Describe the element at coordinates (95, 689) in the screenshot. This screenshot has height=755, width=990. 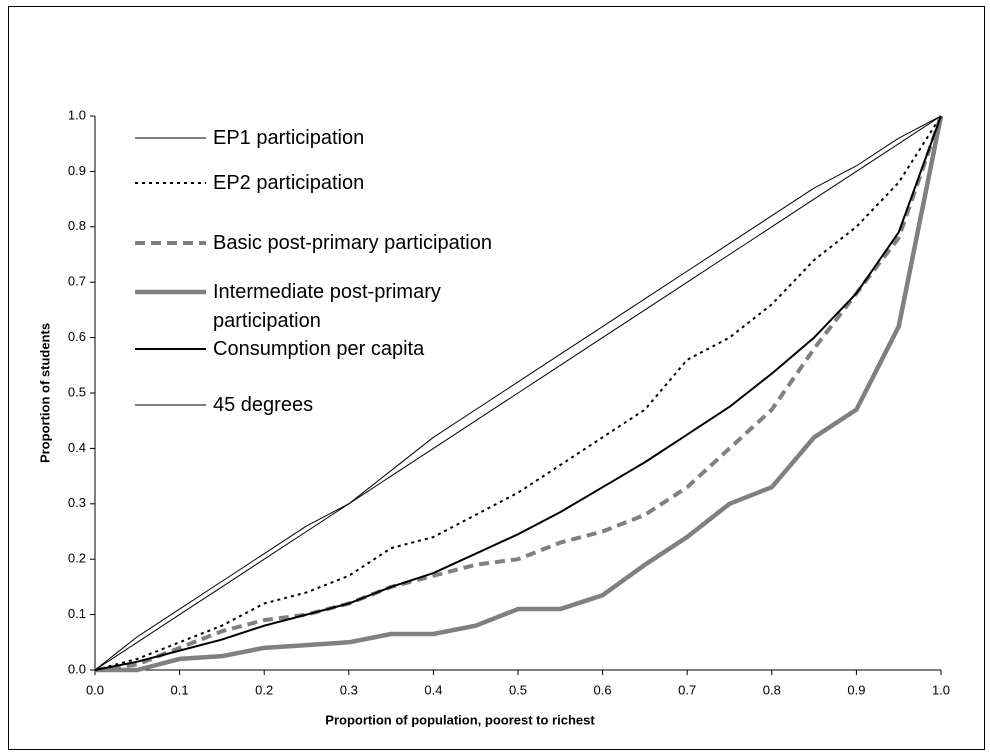
I see `x-tick-label: 0.0` at that location.